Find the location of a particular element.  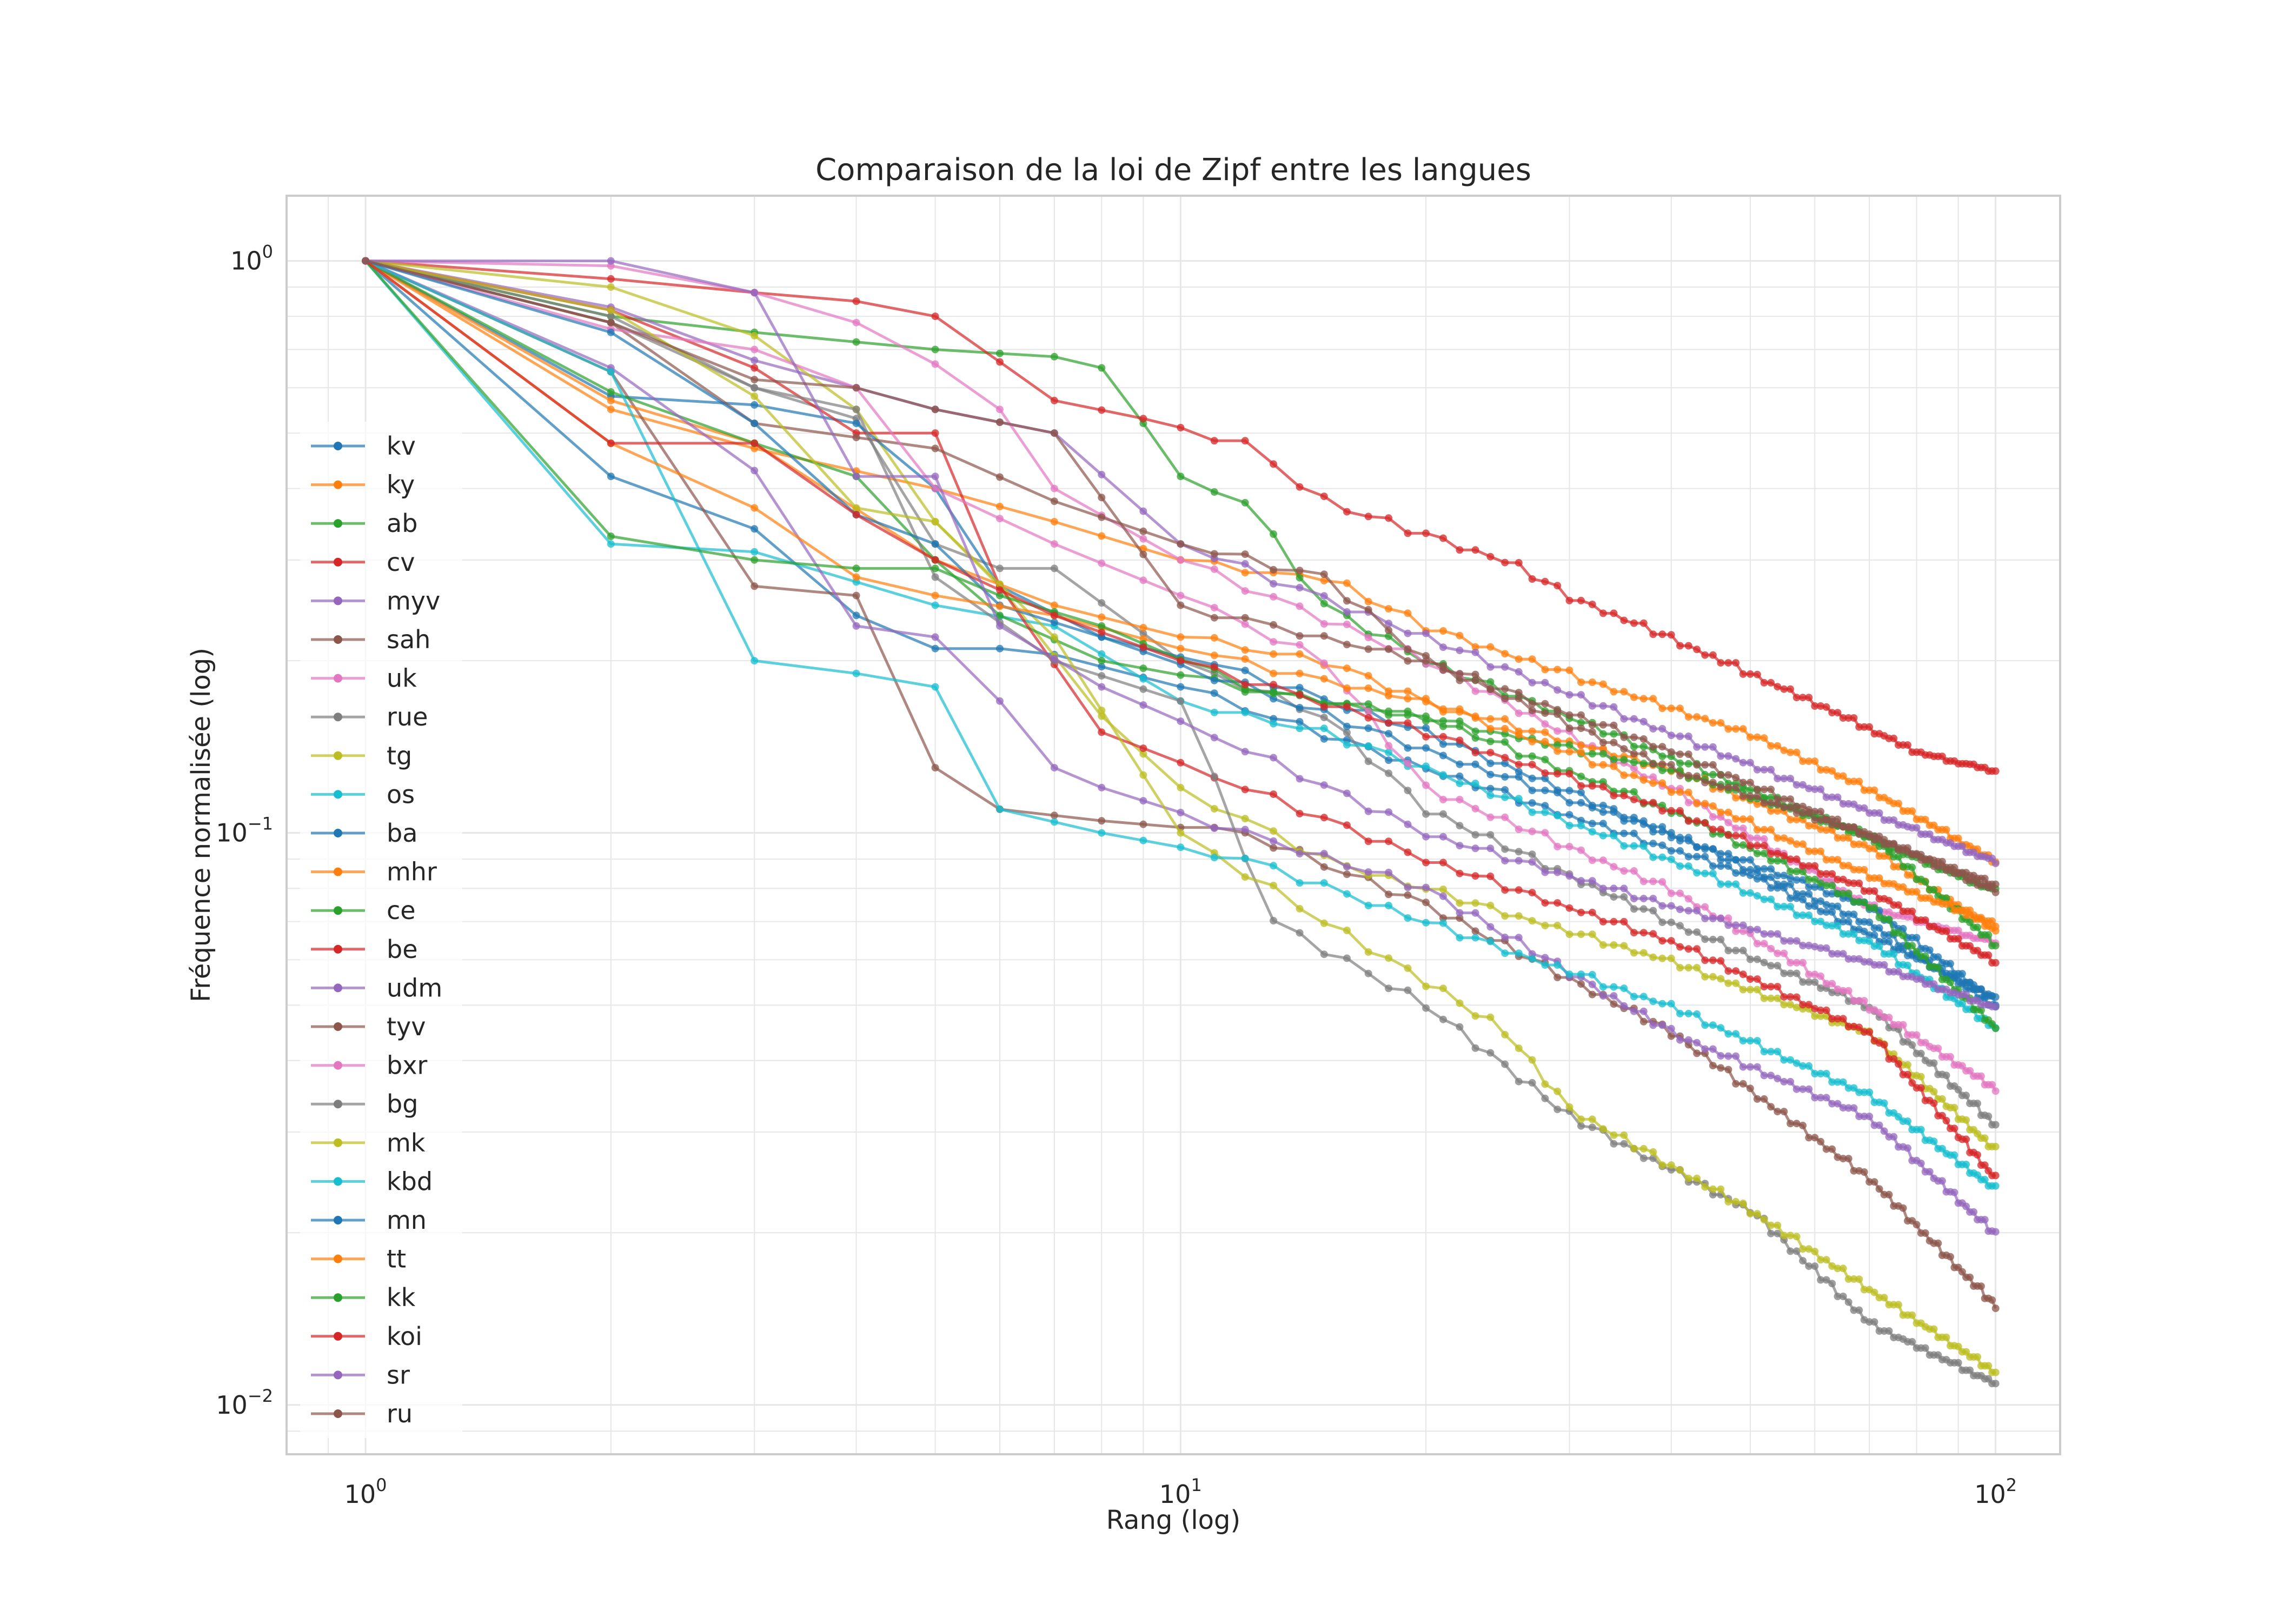

legend-entry: rue is located at coordinates (370, 716).